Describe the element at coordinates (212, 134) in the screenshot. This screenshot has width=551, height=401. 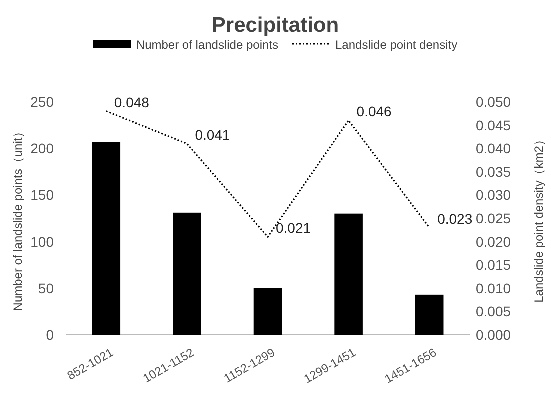
I see `data-label: 0.041` at that location.